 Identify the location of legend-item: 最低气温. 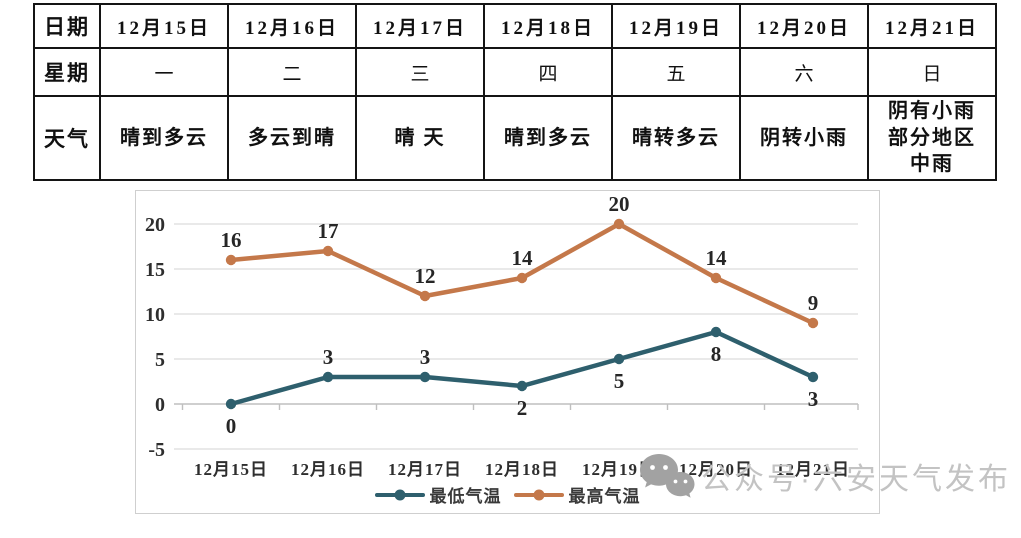
(438, 494).